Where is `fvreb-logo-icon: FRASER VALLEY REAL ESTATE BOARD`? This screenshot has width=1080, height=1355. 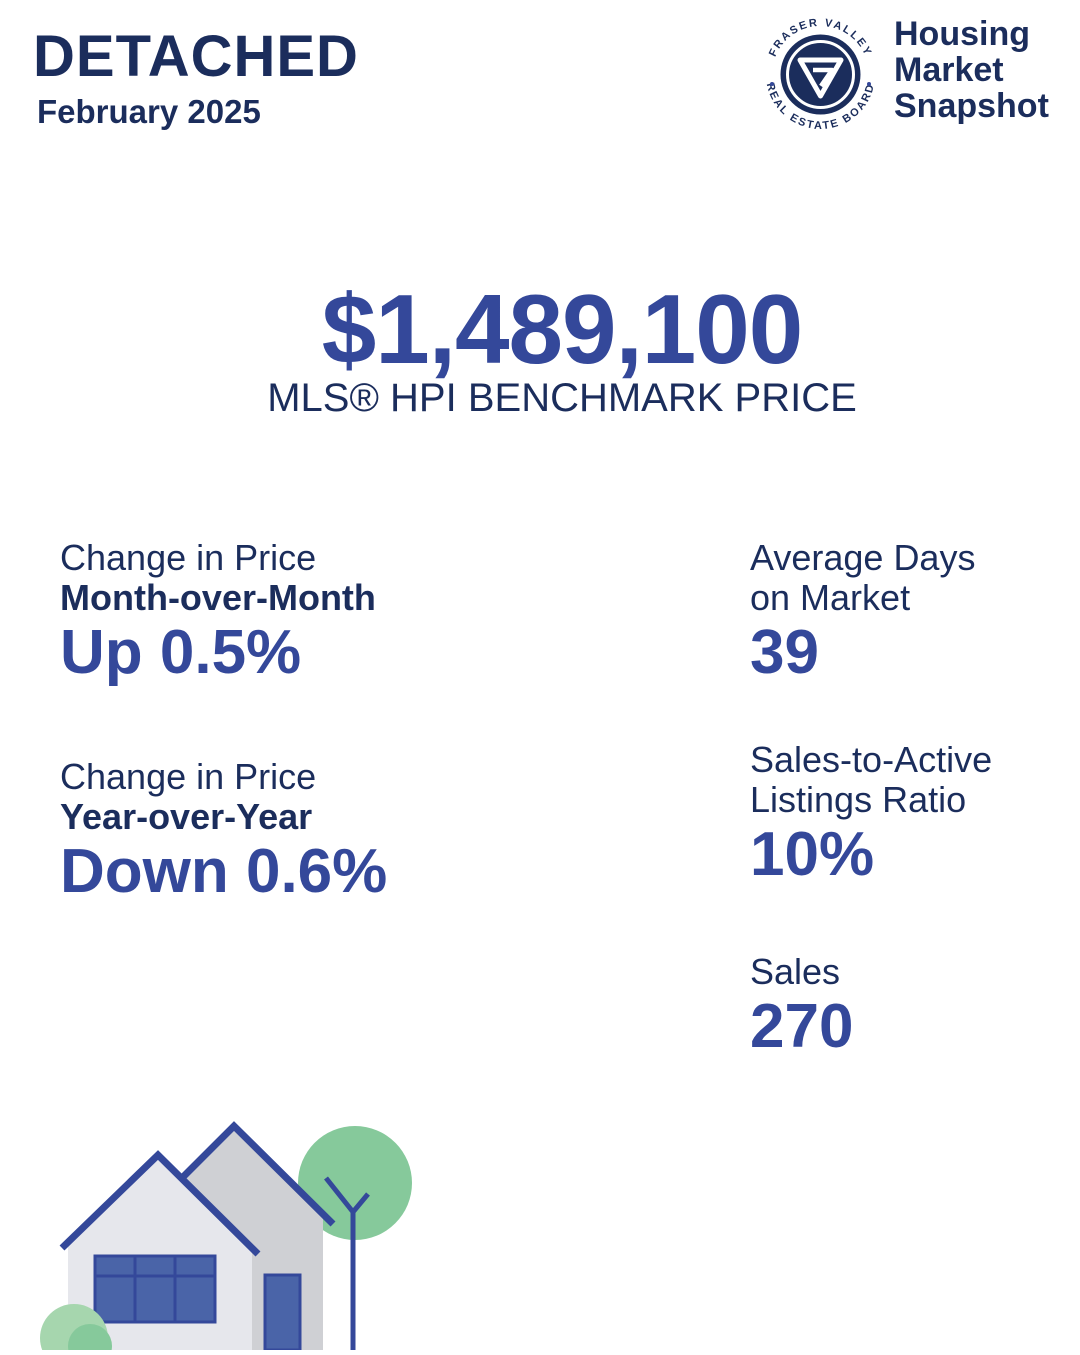
fvreb-logo-icon: FRASER VALLEY REAL ESTATE BOARD is located at coordinates (820, 74).